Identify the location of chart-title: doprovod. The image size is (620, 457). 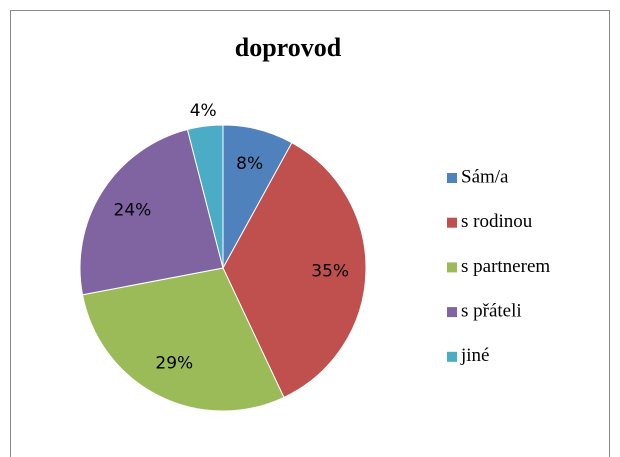
(288, 47).